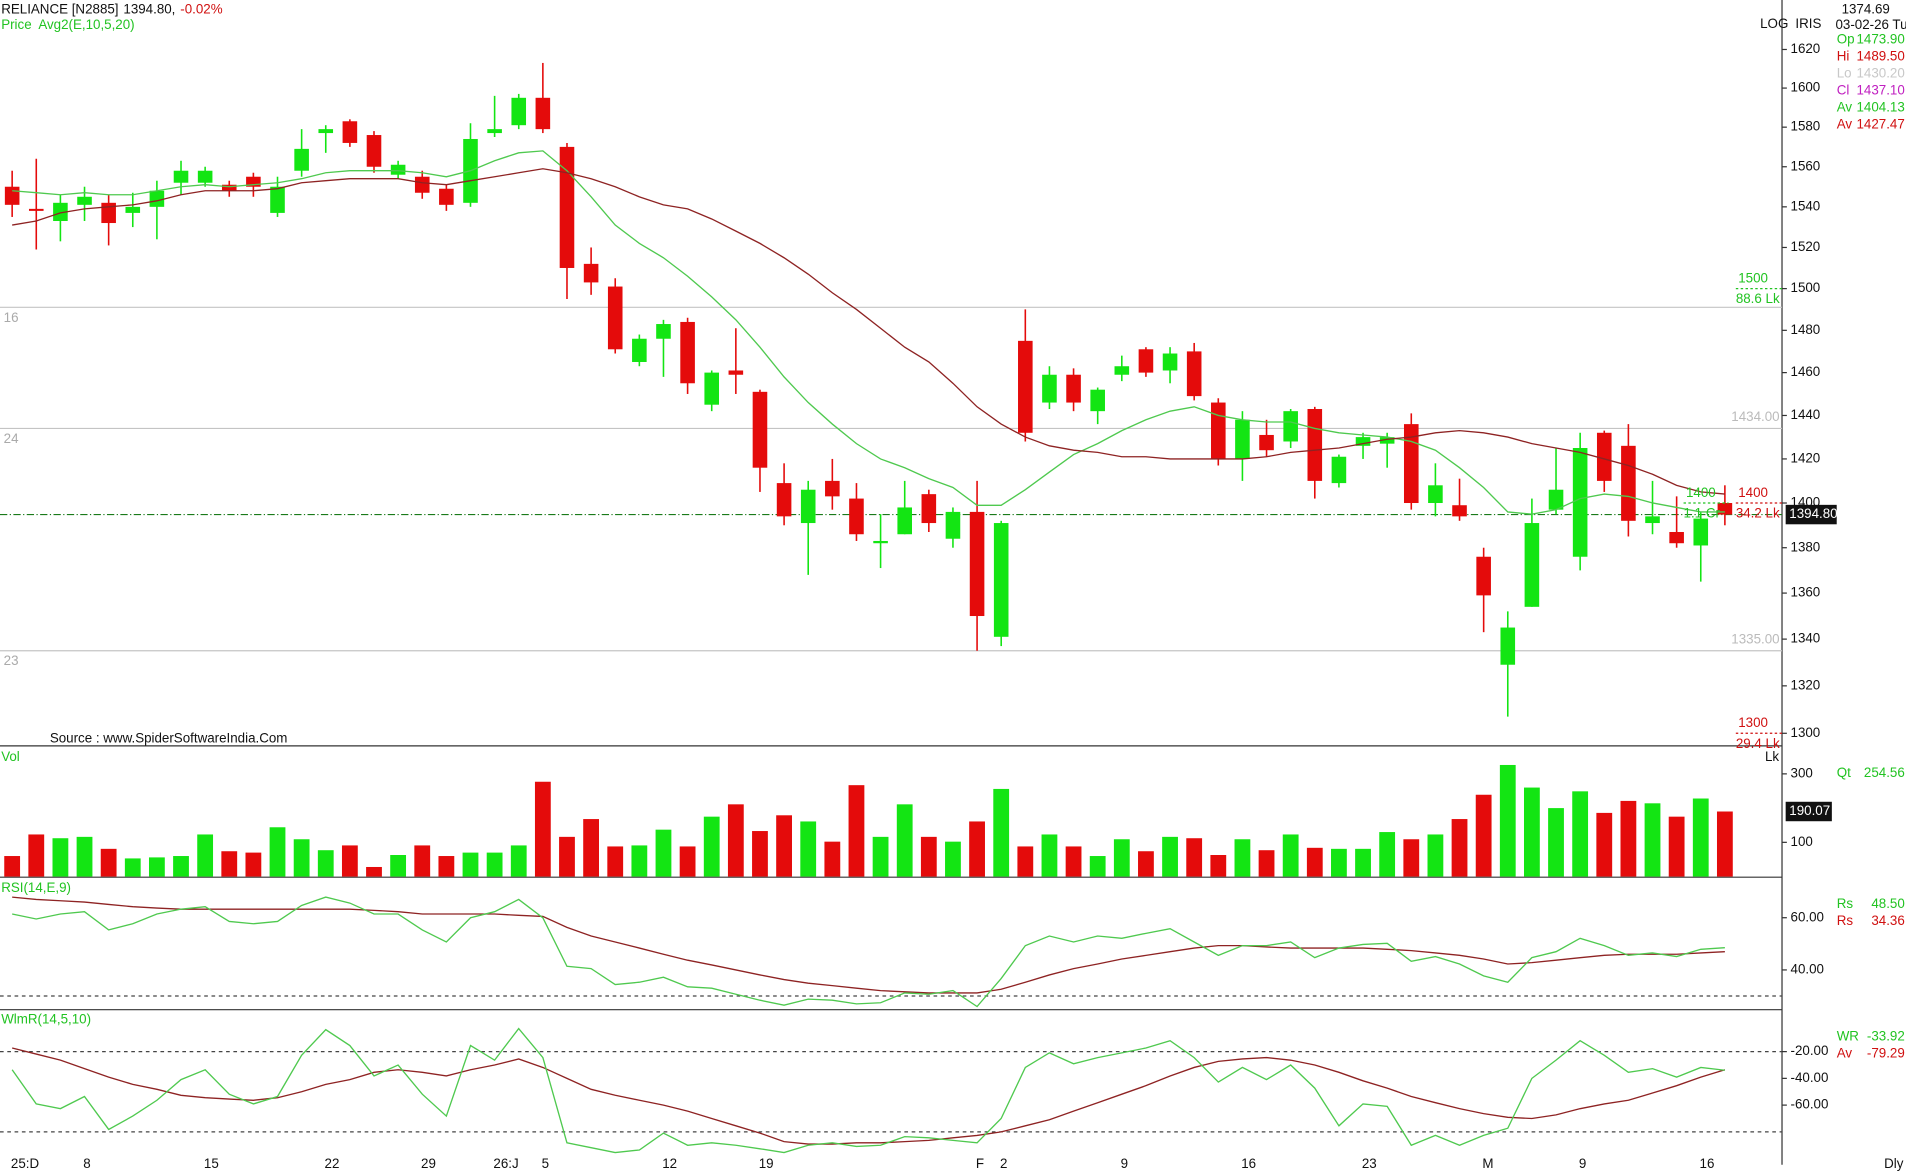 Image resolution: width=1906 pixels, height=1172 pixels. Describe the element at coordinates (1806, 638) in the screenshot. I see `y-tick-label: 1340` at that location.